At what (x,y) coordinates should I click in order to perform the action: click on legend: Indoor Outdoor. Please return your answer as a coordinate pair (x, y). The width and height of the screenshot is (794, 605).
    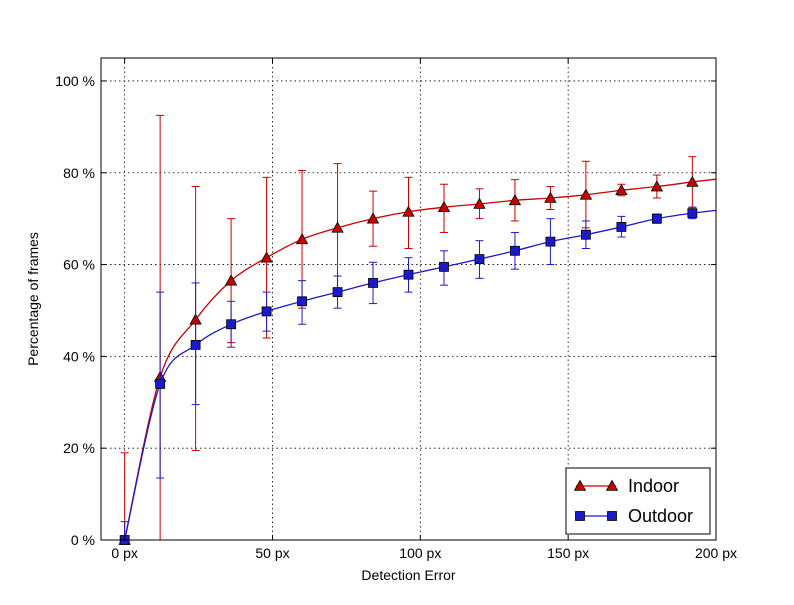
    Looking at the image, I should click on (638, 501).